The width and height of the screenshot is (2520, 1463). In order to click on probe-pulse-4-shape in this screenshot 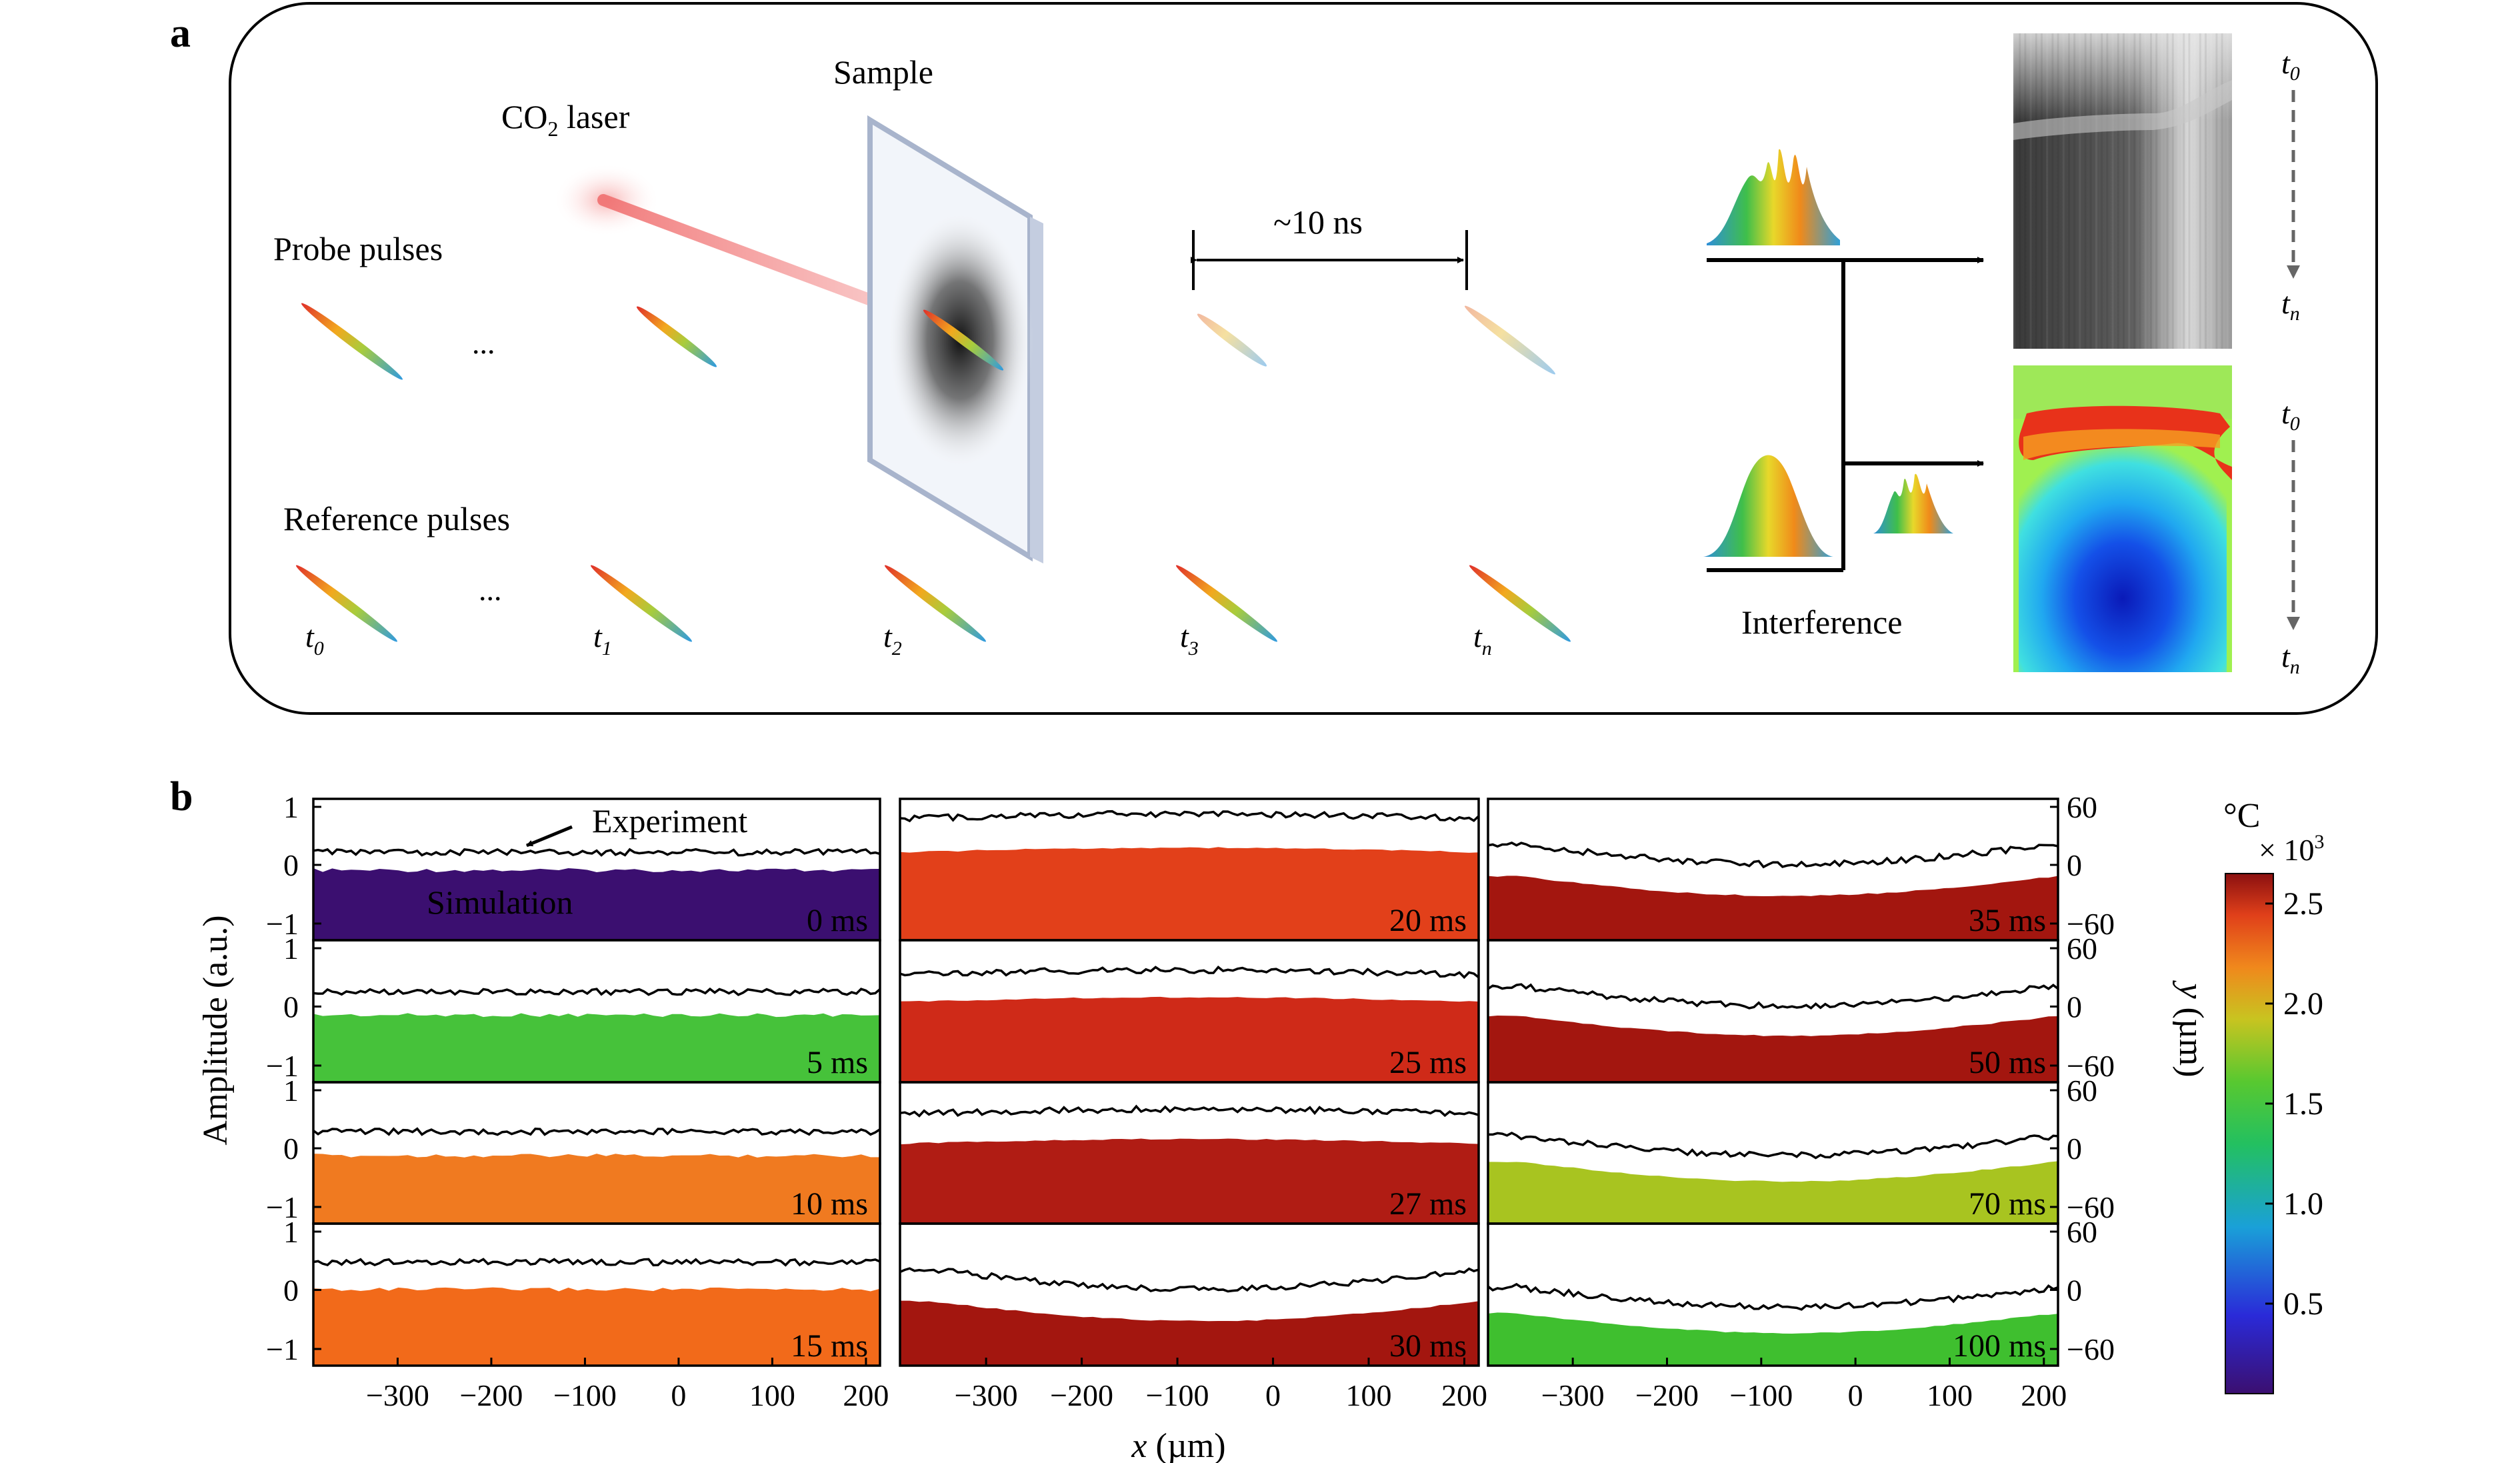, I will do `click(1232, 340)`.